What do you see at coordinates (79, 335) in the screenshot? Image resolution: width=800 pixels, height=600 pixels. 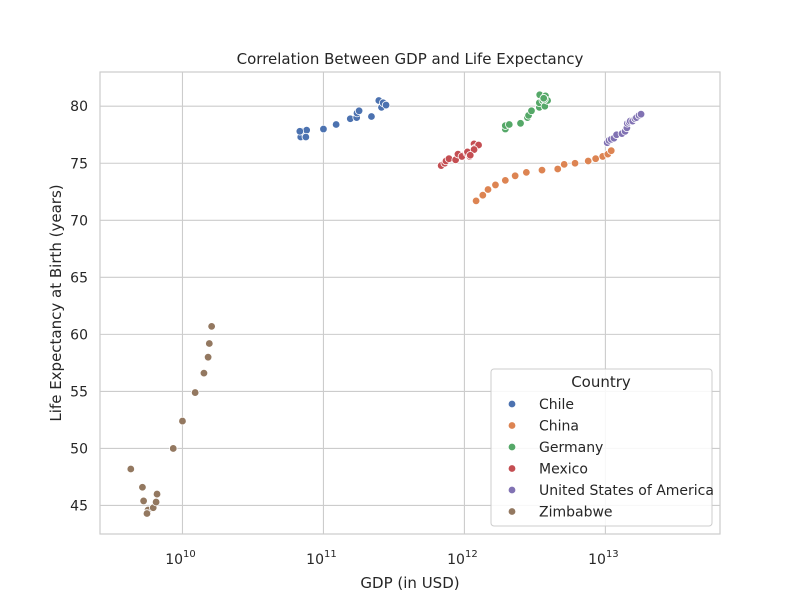 I see `y-tick-label: 60` at bounding box center [79, 335].